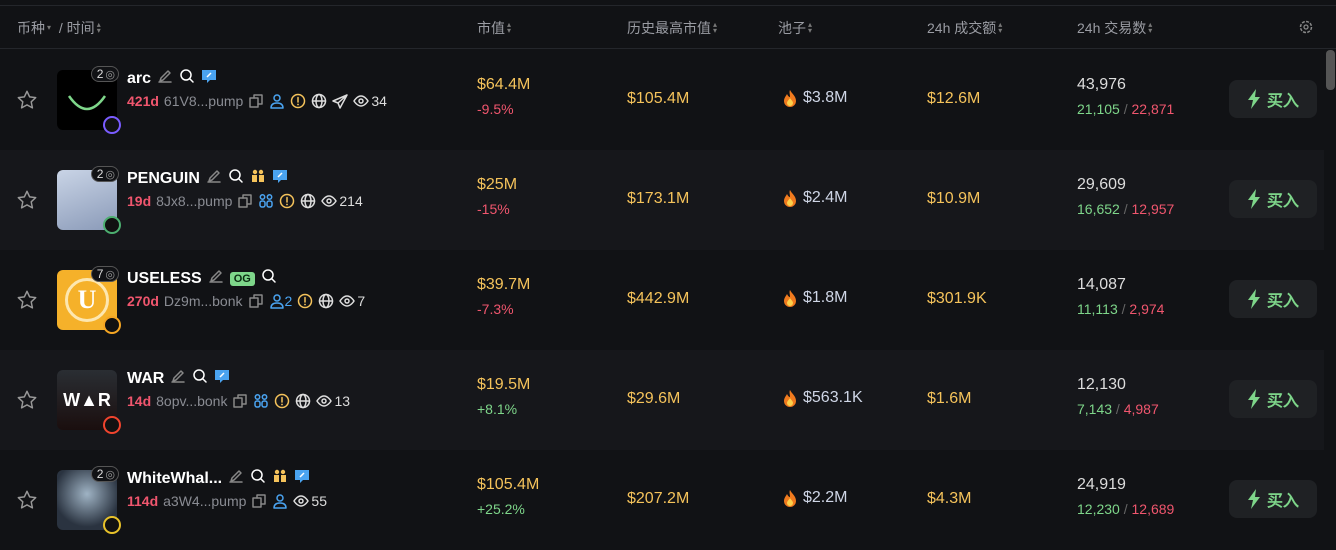 This screenshot has height=550, width=1336. I want to click on ath-market-cap: $105.4M, so click(658, 98).